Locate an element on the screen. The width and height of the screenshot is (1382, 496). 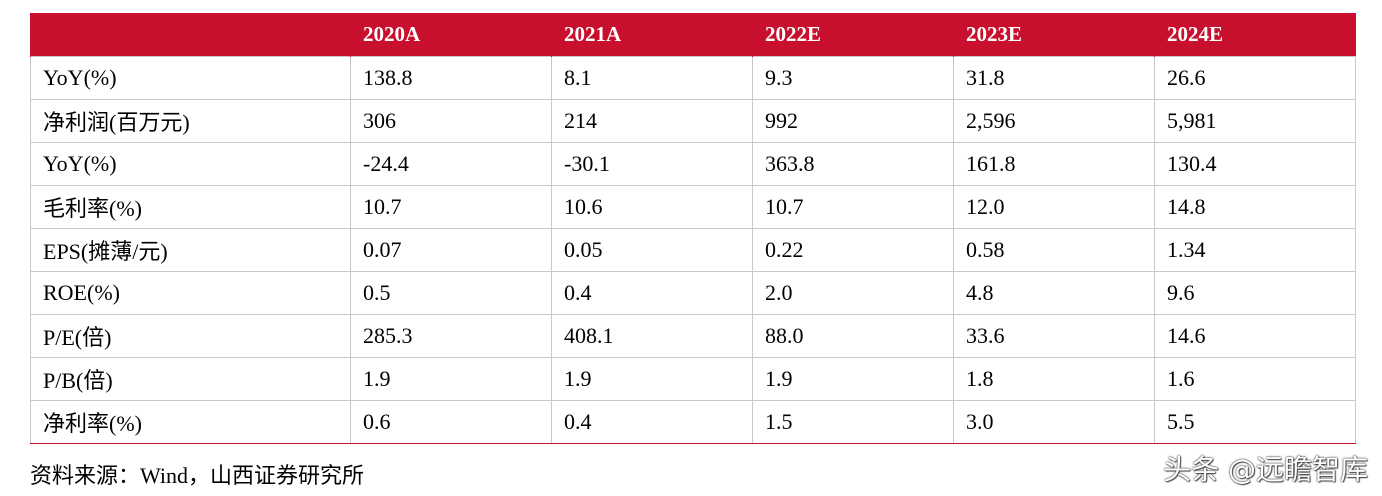
table-row: 净利率(%) 0.6 0.4 1.5 3.0 5.5 is located at coordinates (693, 422).